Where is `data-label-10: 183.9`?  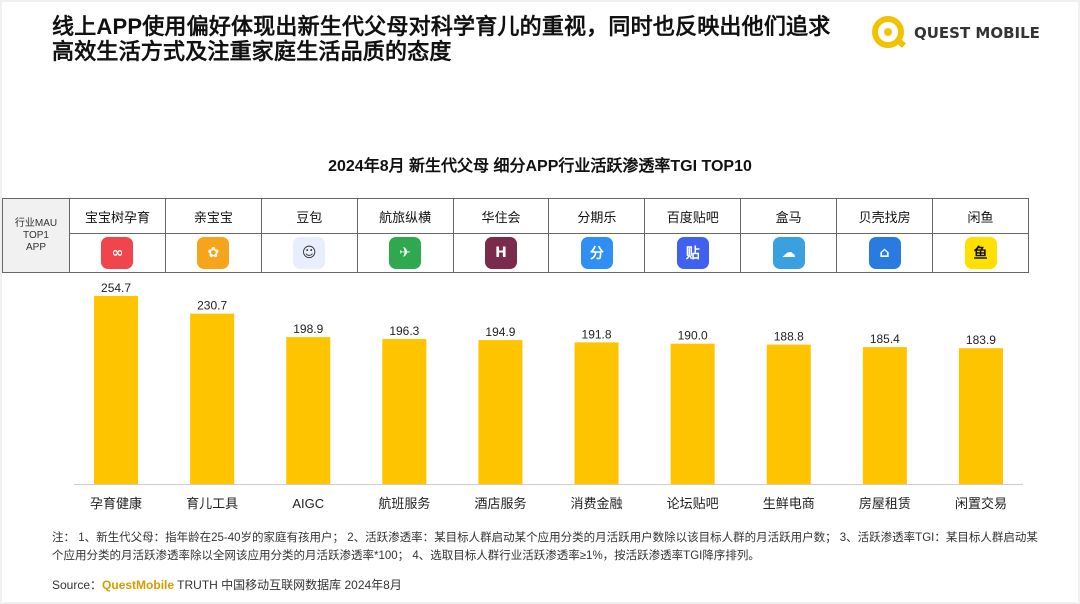 data-label-10: 183.9 is located at coordinates (981, 340).